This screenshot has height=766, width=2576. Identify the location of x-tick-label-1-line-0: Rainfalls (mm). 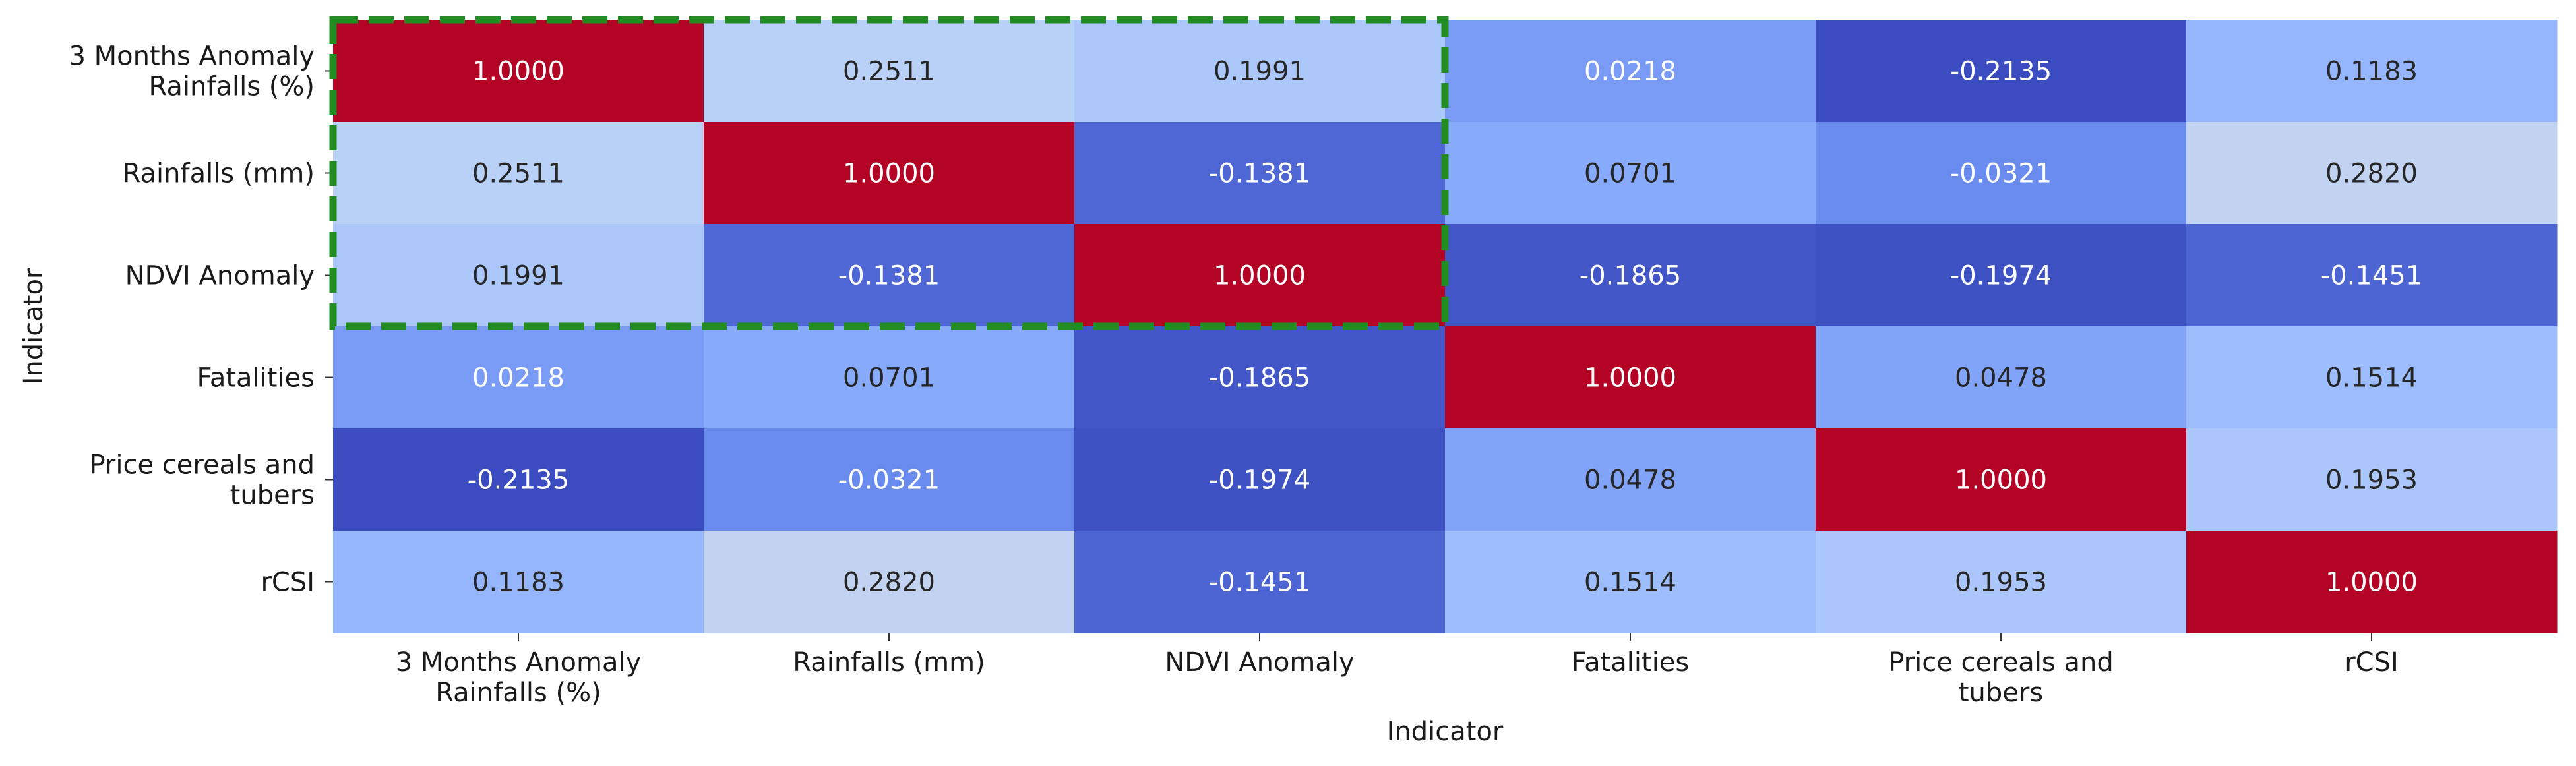
(889, 662).